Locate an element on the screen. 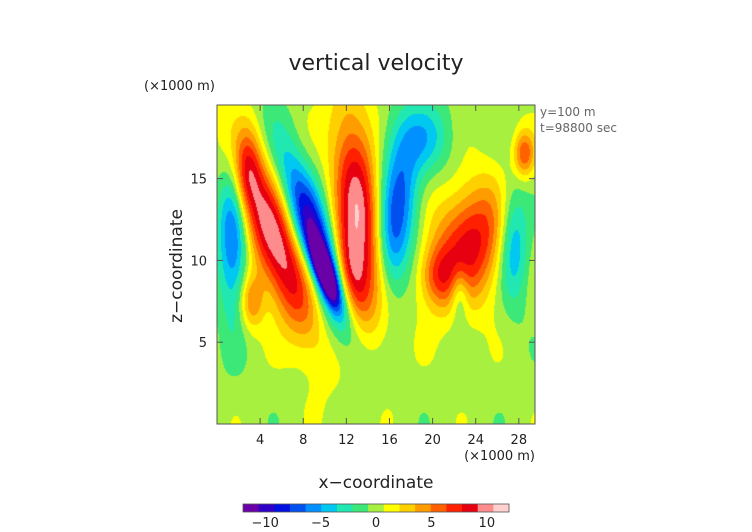 The width and height of the screenshot is (752, 532). colorbar-tick-label: −10 is located at coordinates (264, 523).